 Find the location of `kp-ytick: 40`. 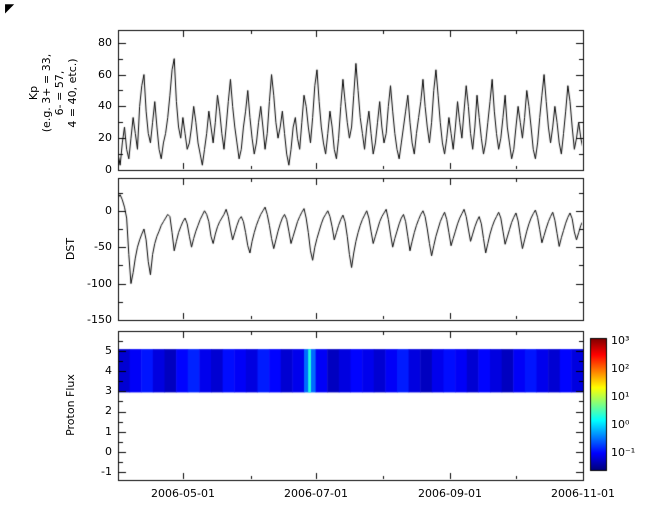

kp-ytick: 40 is located at coordinates (105, 105).